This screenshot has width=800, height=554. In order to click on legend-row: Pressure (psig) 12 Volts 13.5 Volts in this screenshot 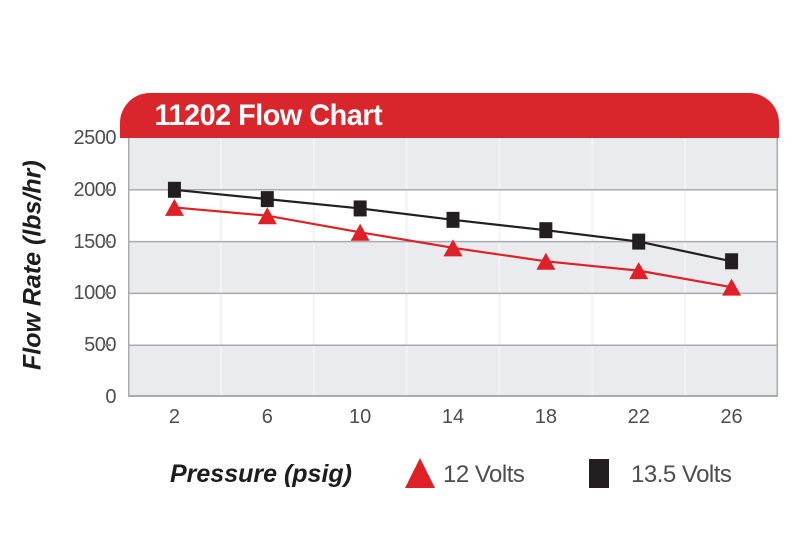, I will do `click(400, 476)`.